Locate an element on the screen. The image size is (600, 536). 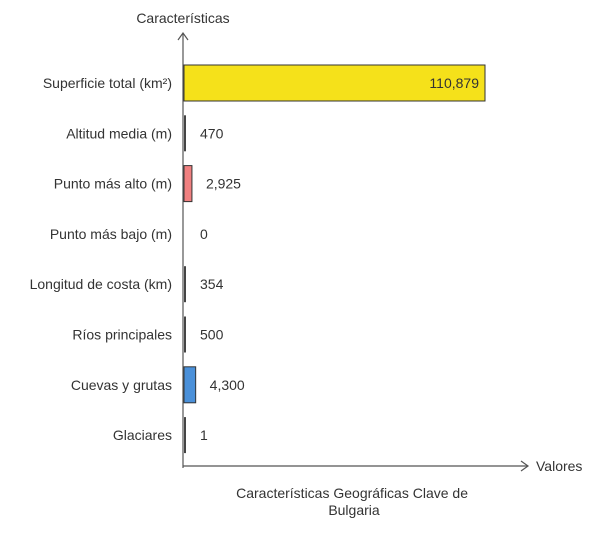
value-label: 0 is located at coordinates (204, 234).